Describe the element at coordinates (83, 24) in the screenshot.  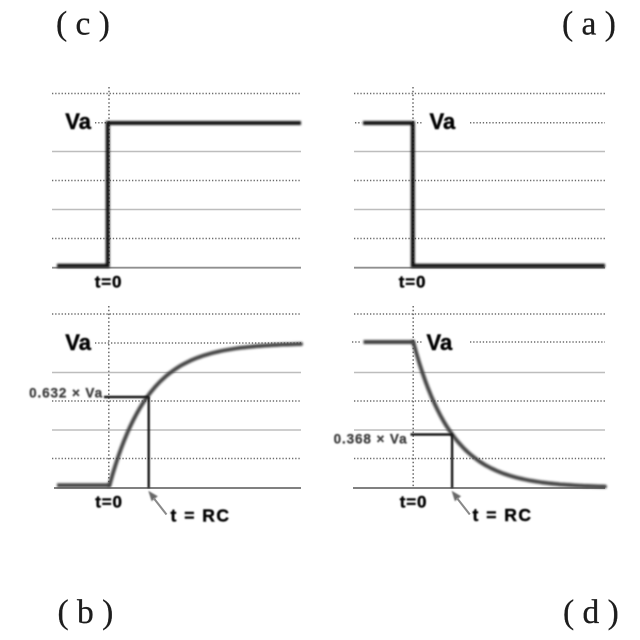
I see `svg-text: ( c )` at that location.